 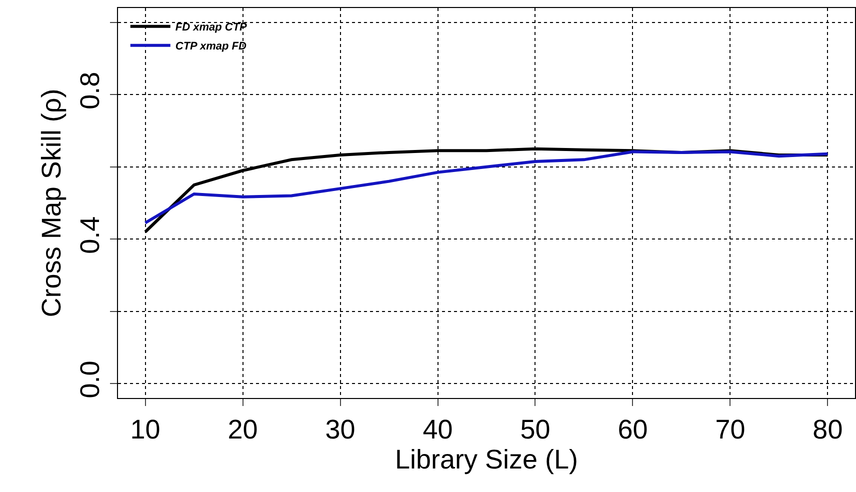 What do you see at coordinates (730, 429) in the screenshot?
I see `x-tick-label: 70` at bounding box center [730, 429].